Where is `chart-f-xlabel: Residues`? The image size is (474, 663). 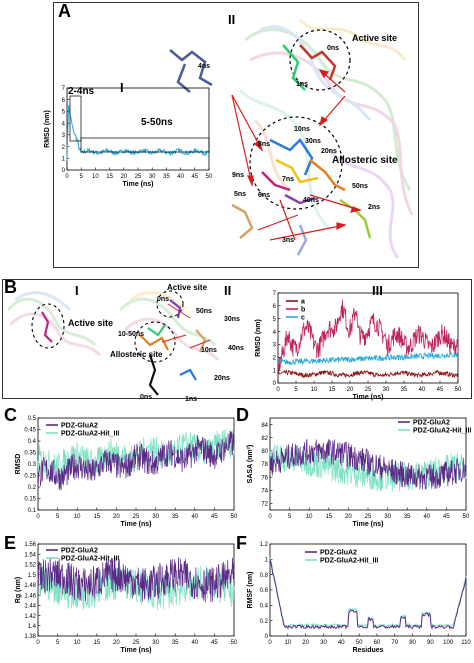 chart-f-xlabel: Residues is located at coordinates (367, 650).